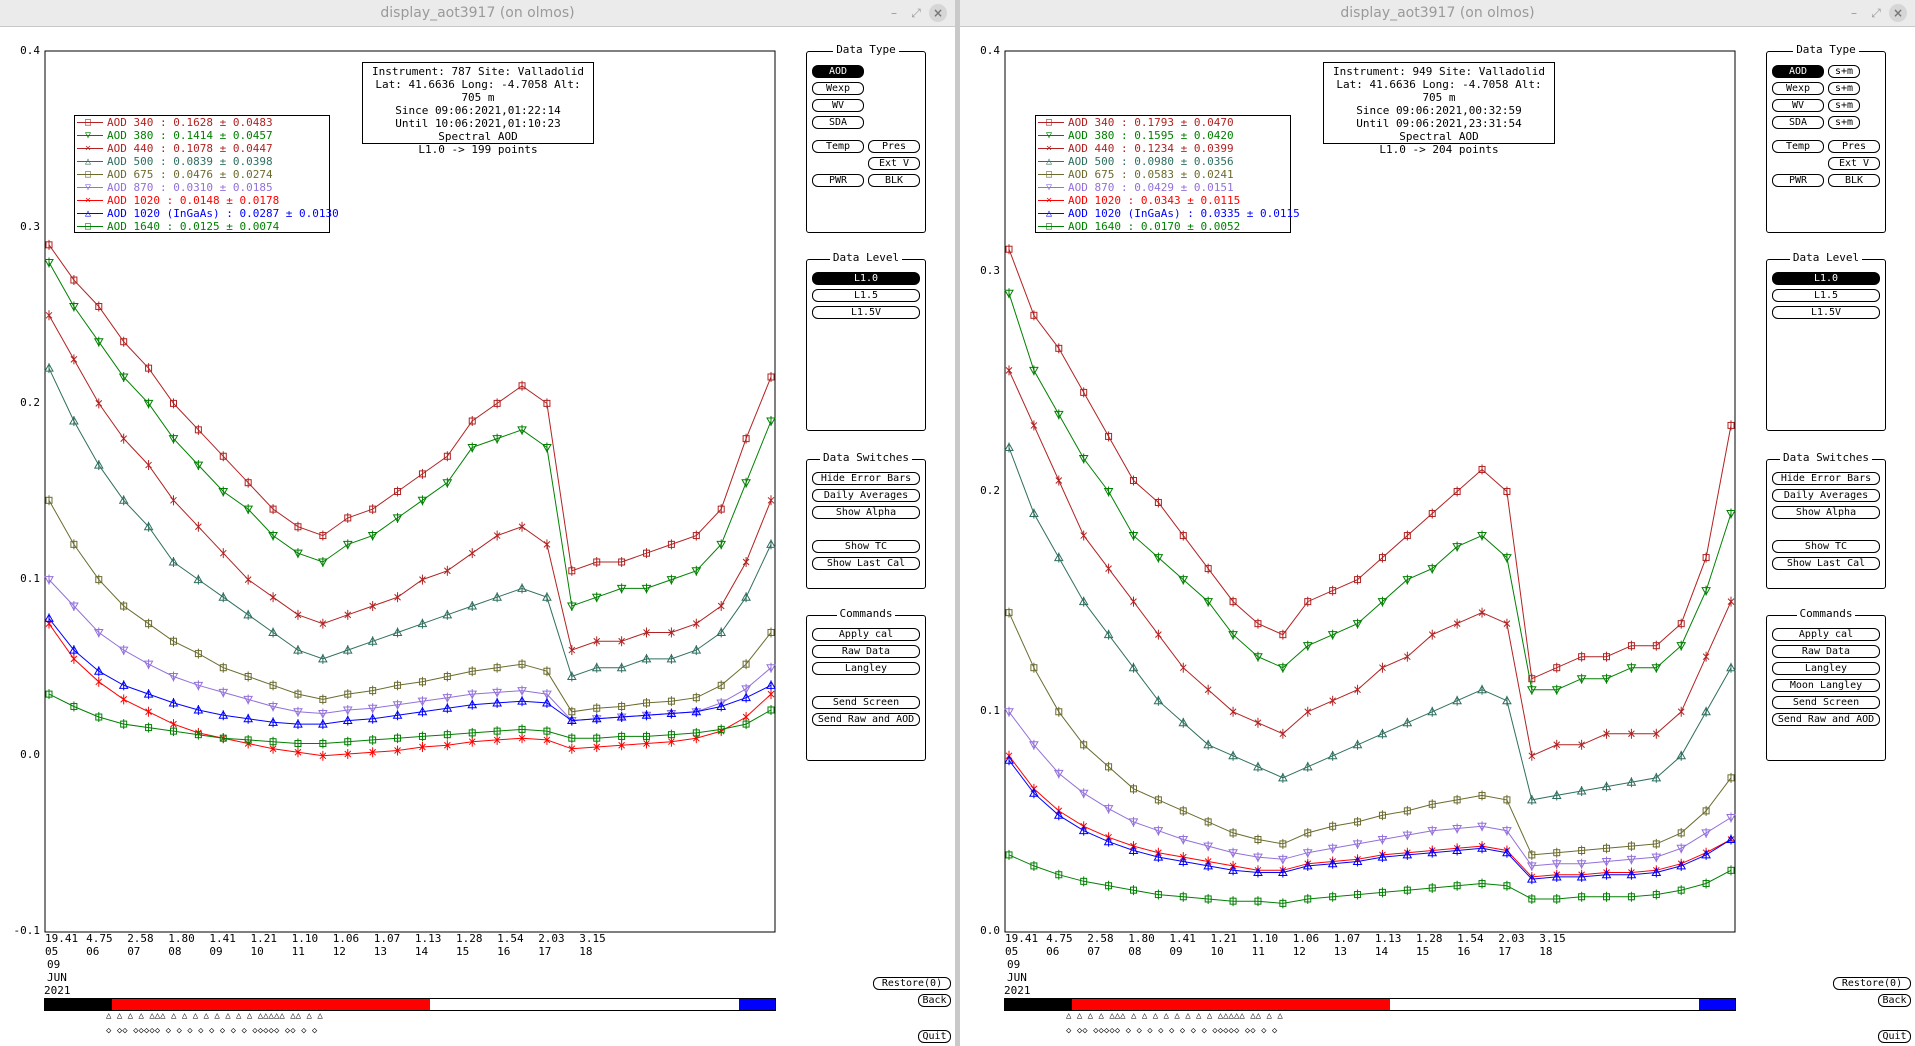 The height and width of the screenshot is (1046, 1915). Describe the element at coordinates (1163, 200) in the screenshot. I see `legend-entry: × AOD 1020 : 0.0343 ± 0.0115` at that location.